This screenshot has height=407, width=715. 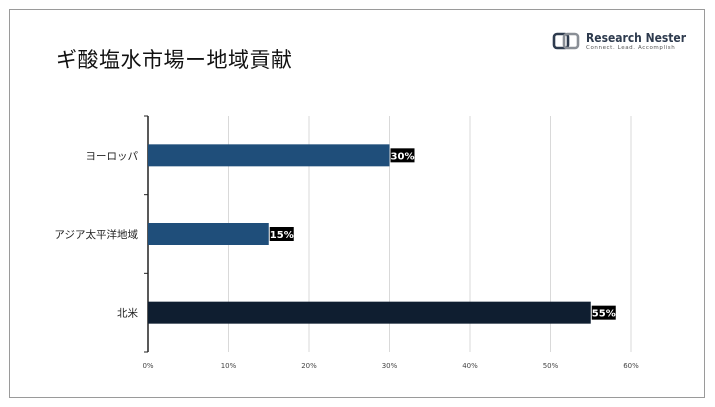 I want to click on x-tick-label: 40%, so click(x=470, y=366).